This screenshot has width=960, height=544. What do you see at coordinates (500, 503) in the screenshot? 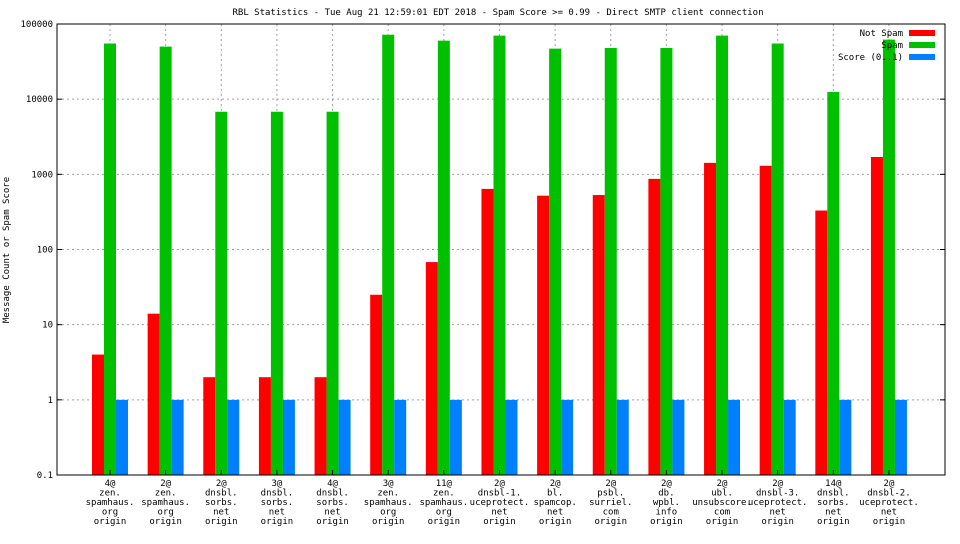
I see `x-tick-label: 2@ dnsbl-1. uceprotect. net origin` at bounding box center [500, 503].